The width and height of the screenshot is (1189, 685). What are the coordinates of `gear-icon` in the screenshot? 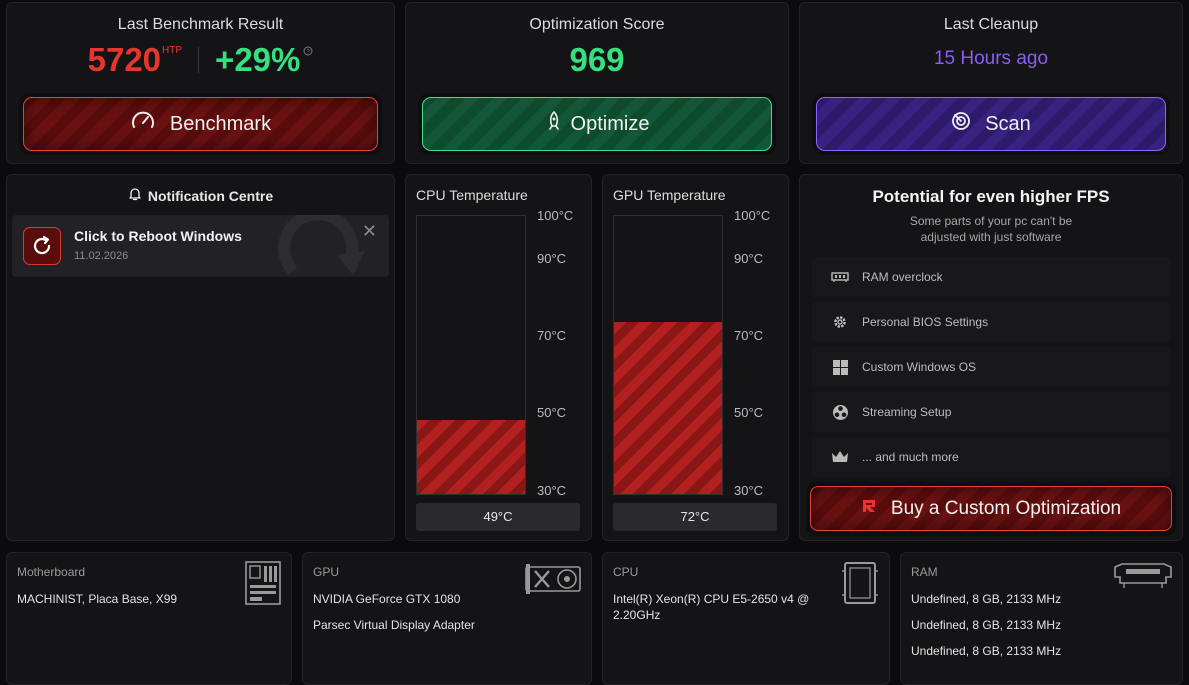 It's located at (840, 322).